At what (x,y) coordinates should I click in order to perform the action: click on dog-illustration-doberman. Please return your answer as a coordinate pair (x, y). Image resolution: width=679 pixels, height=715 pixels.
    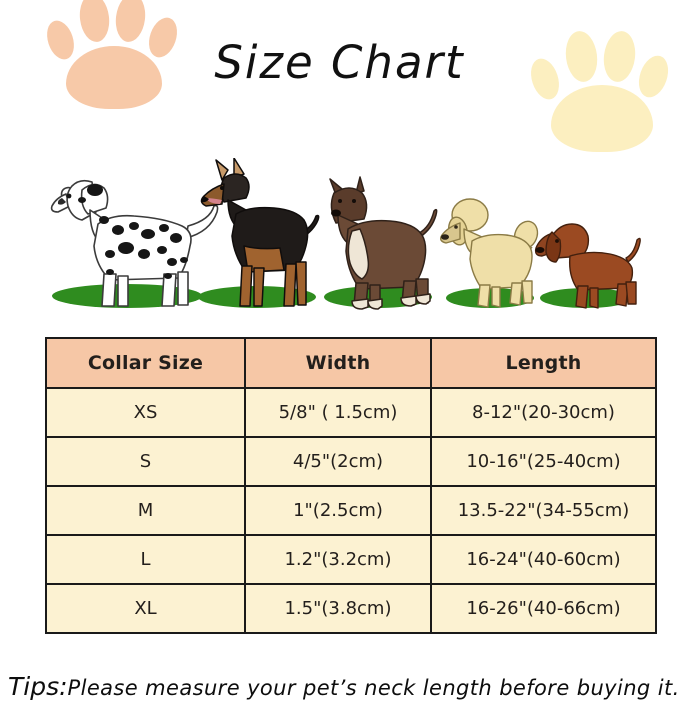
    Looking at the image, I should click on (257, 234).